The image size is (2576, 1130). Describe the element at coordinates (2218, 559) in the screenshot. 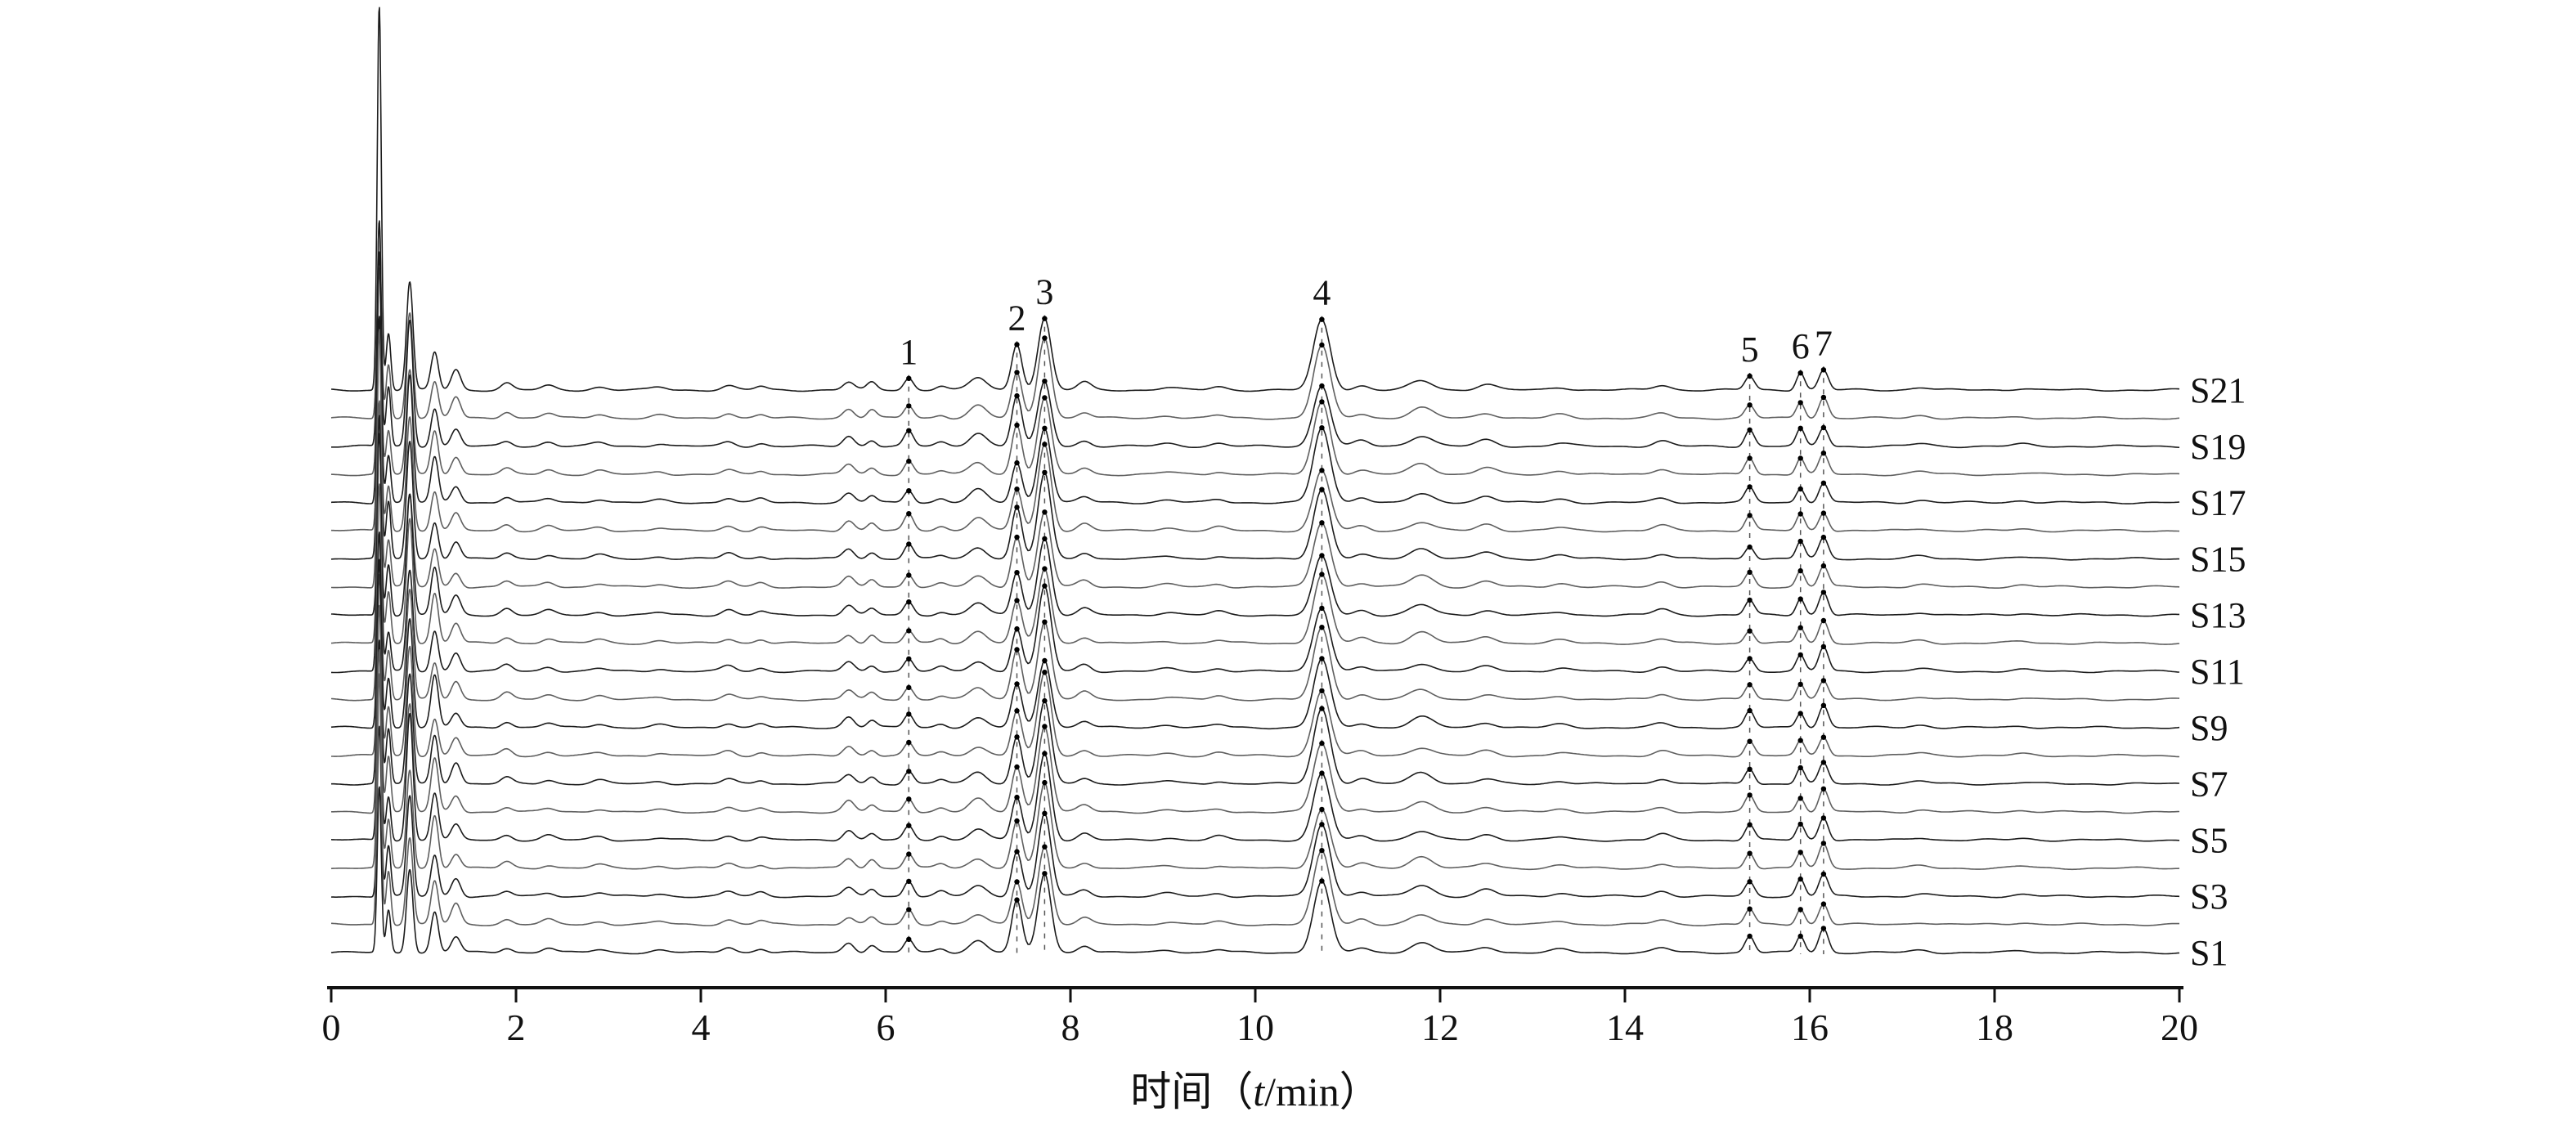

I see `trace-label-S15: S15` at that location.